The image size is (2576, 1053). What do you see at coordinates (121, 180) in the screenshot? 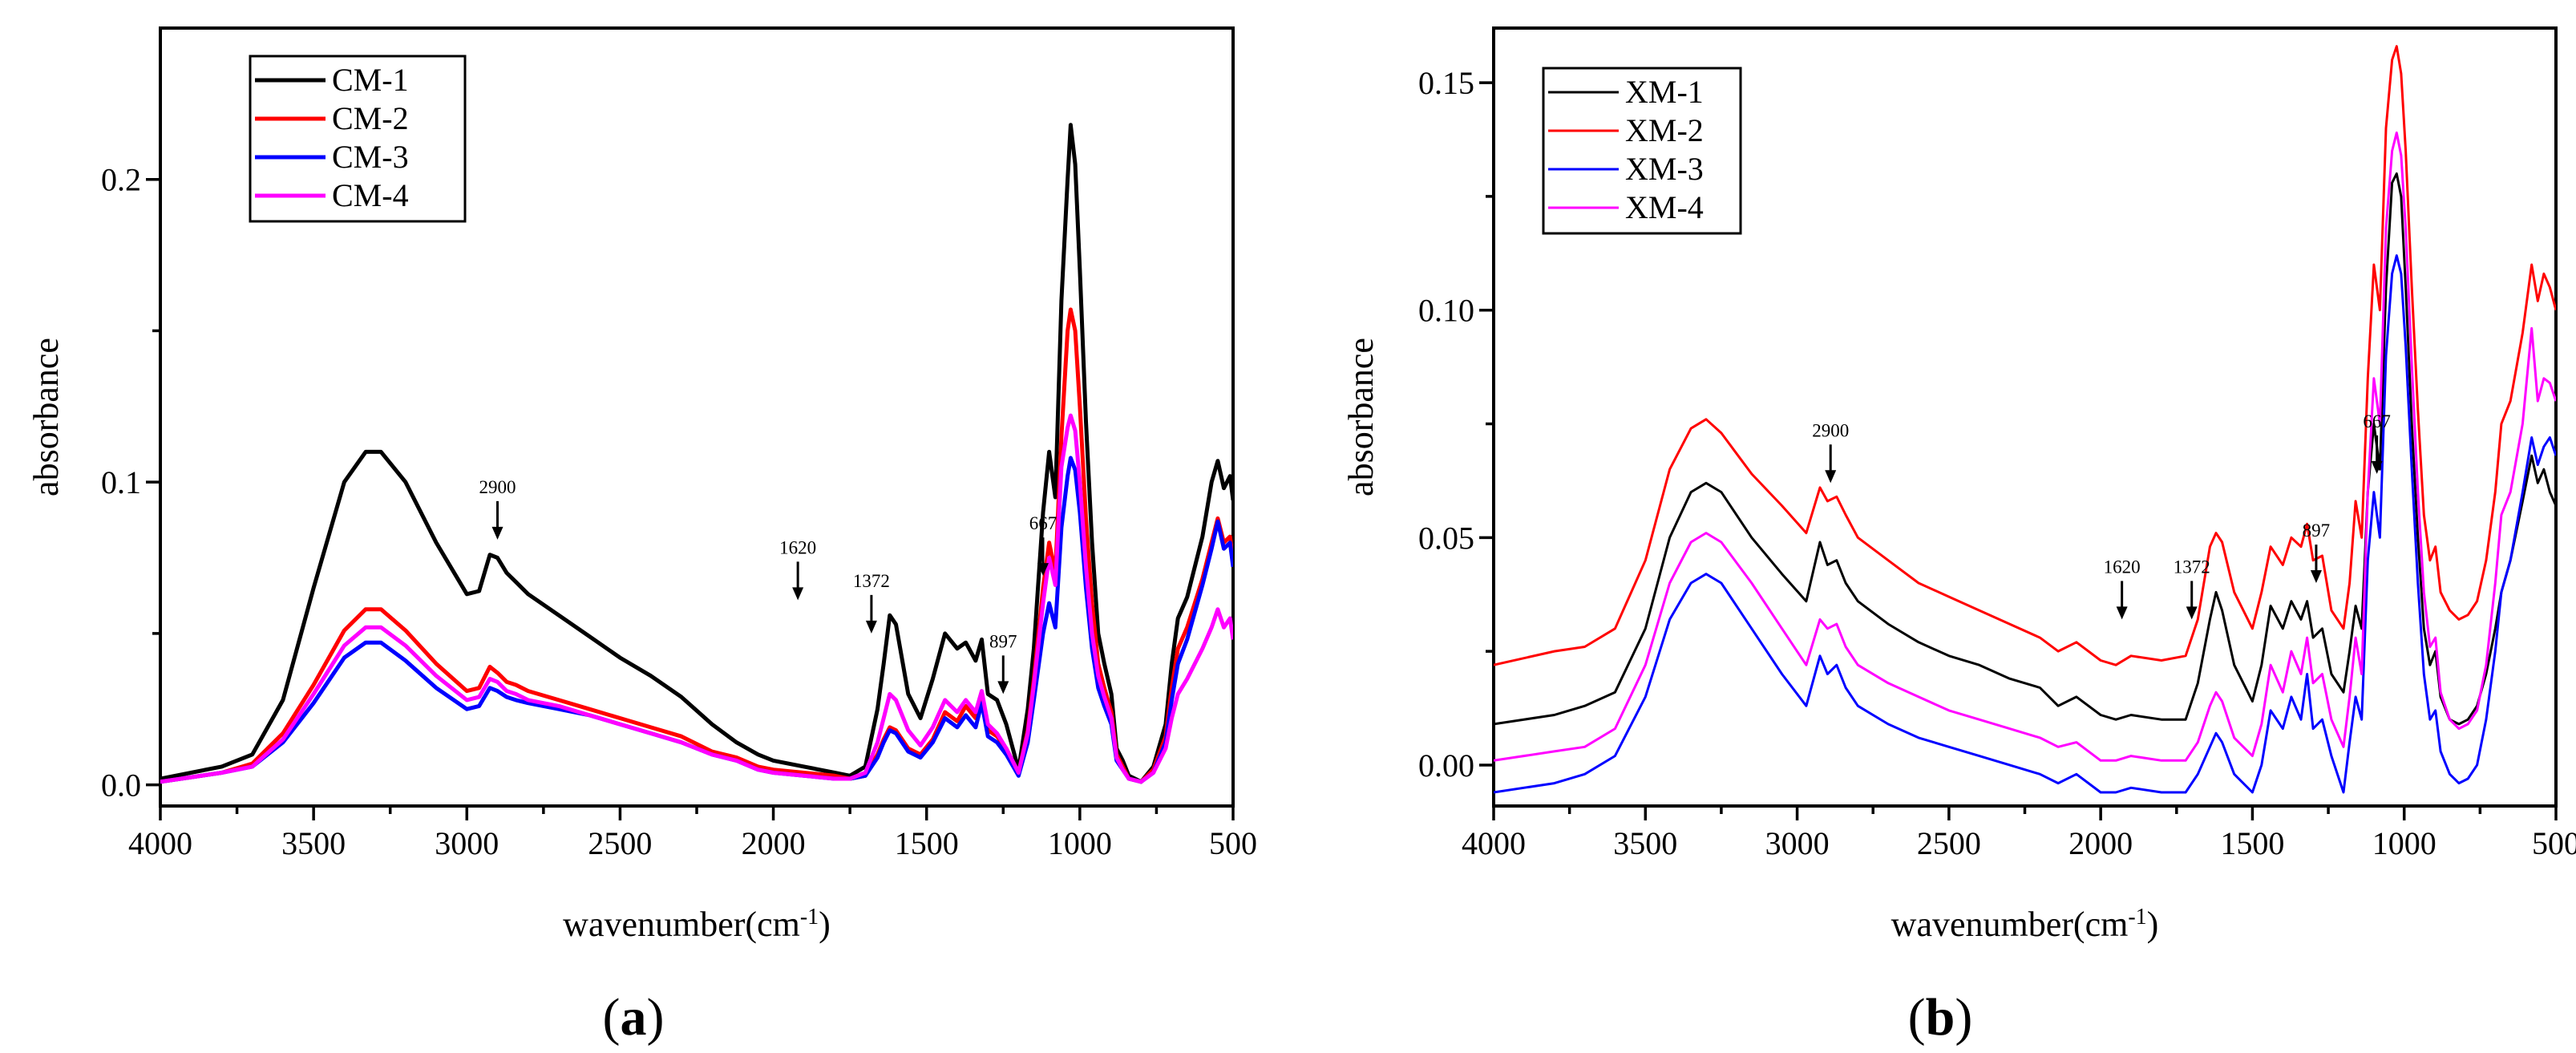
I see `y-tick-label: 0.2` at bounding box center [121, 180].